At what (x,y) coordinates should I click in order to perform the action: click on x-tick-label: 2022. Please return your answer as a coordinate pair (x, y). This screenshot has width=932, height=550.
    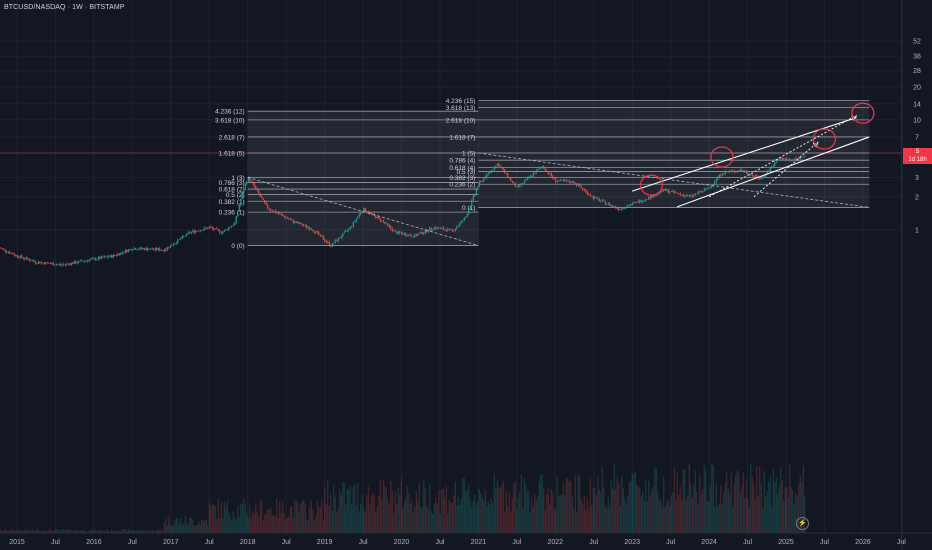
    Looking at the image, I should click on (556, 542).